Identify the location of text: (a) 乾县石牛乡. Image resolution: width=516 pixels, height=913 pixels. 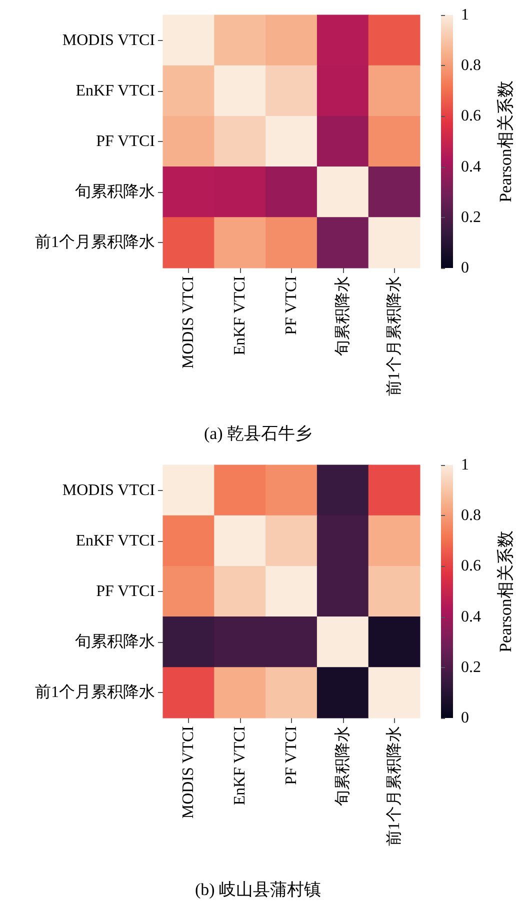
(258, 433).